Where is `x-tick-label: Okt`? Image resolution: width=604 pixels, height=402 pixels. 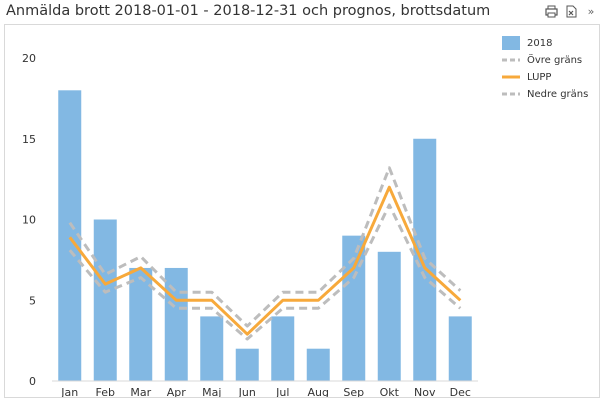 x-tick-label: Okt is located at coordinates (390, 391).